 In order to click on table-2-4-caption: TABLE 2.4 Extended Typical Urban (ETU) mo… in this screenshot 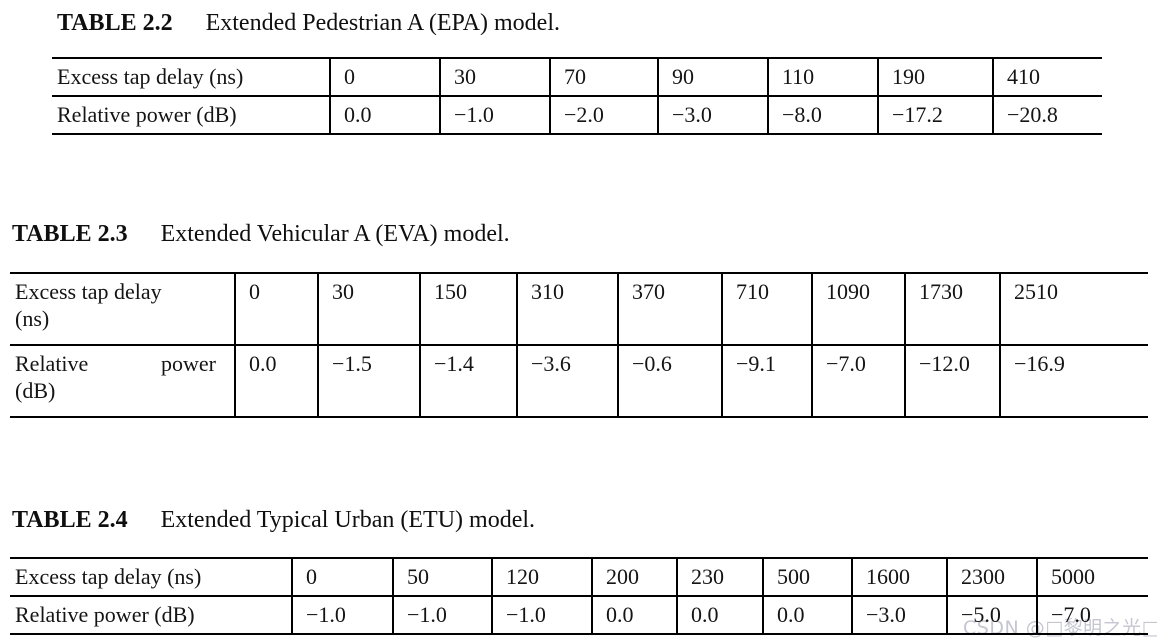, I will do `click(273, 520)`.